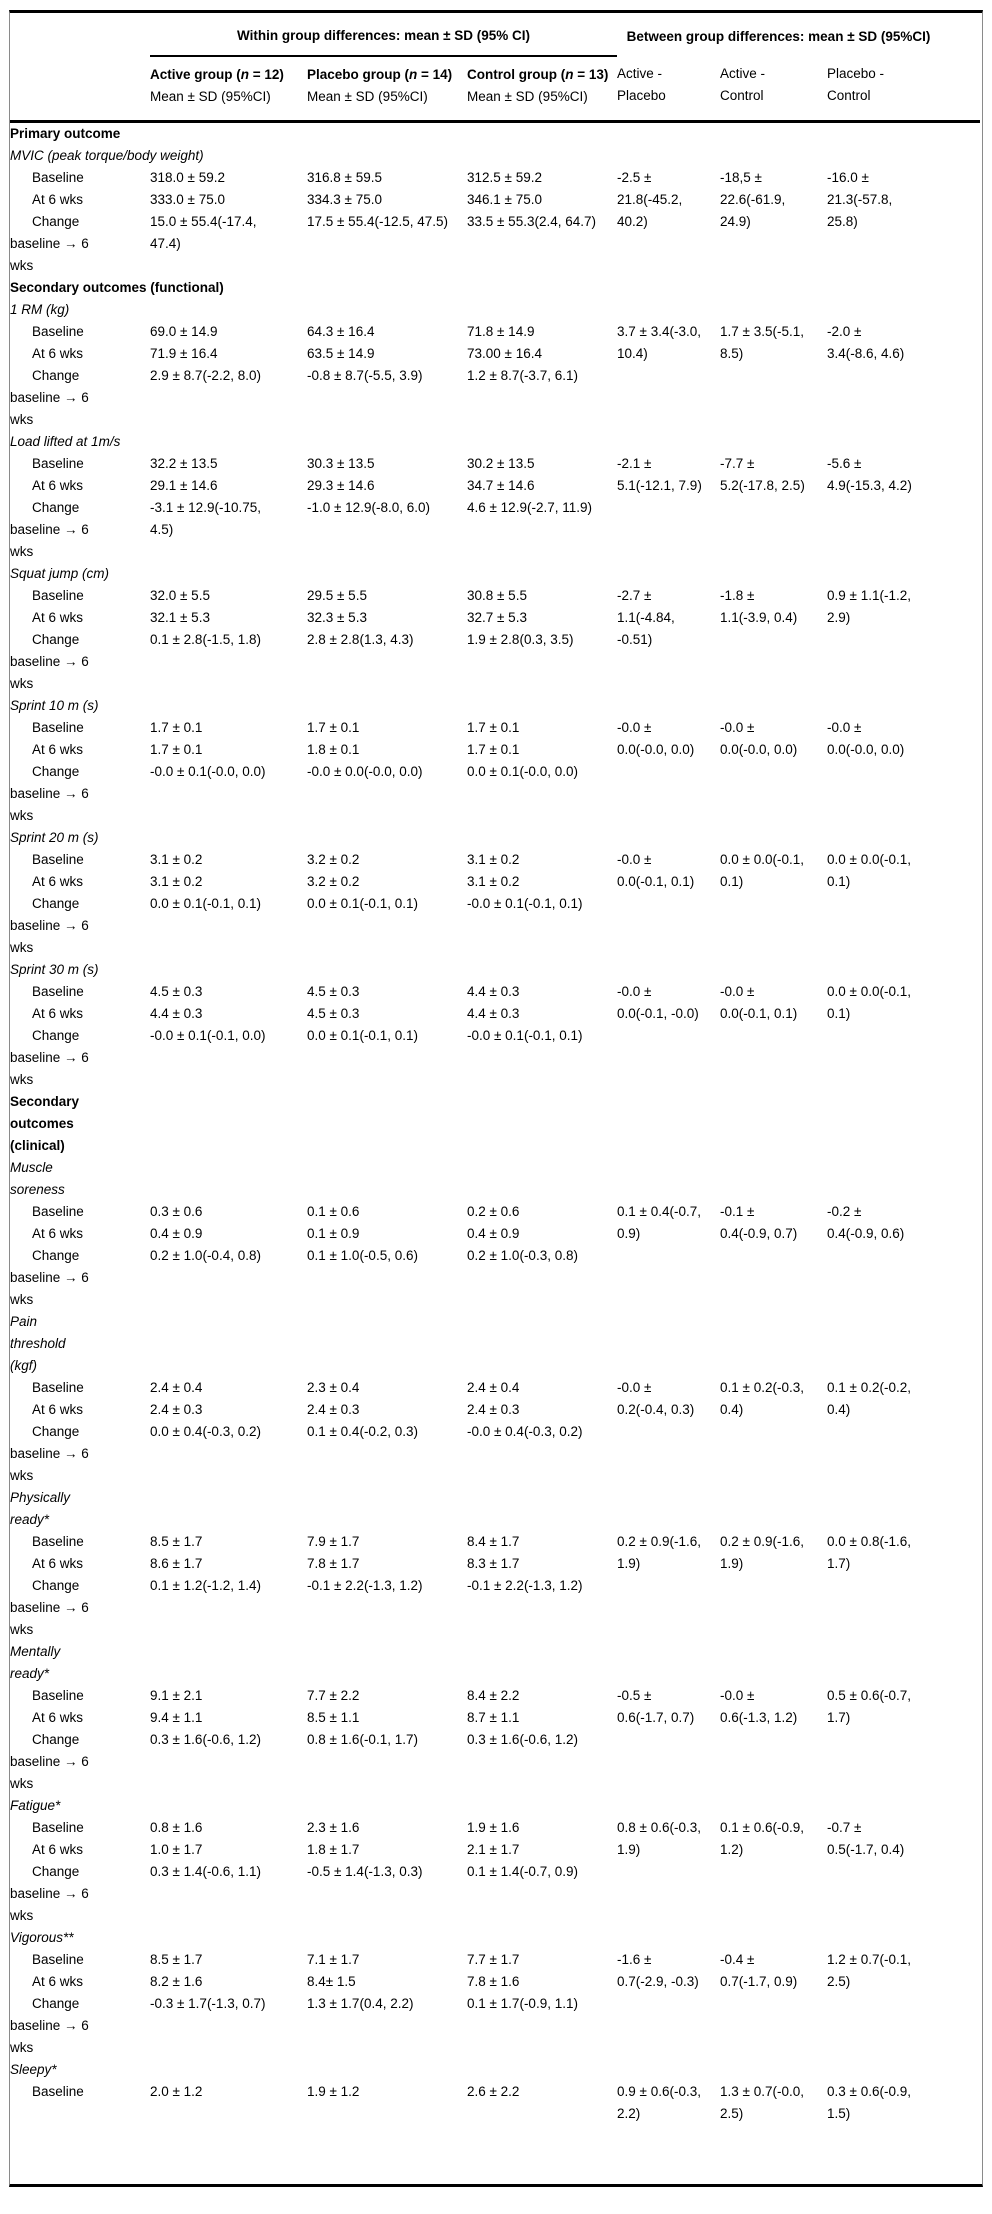  Describe the element at coordinates (205, 1431) in the screenshot. I see `value-cell: 0.0 ± 0.4(-0.3, 0.2)` at that location.